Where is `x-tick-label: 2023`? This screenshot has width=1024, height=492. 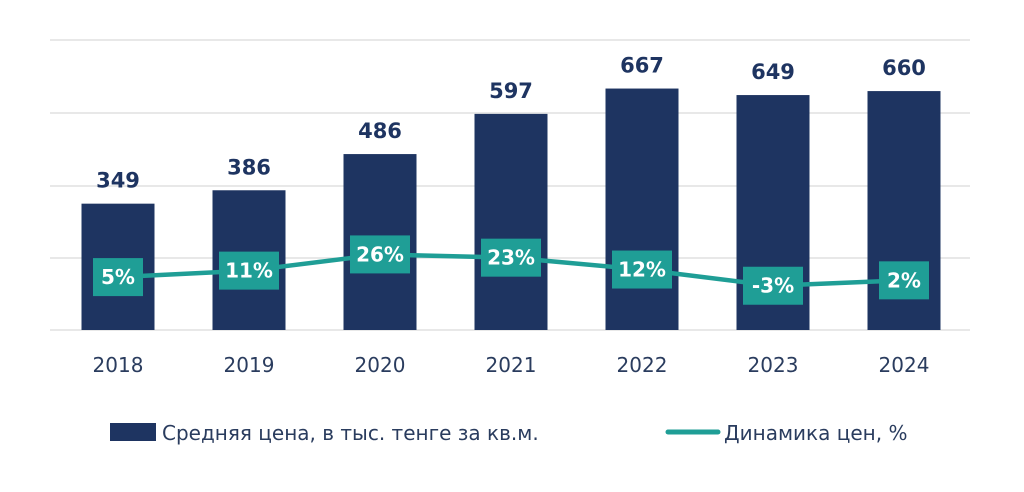
x-tick-label: 2023 is located at coordinates (773, 365).